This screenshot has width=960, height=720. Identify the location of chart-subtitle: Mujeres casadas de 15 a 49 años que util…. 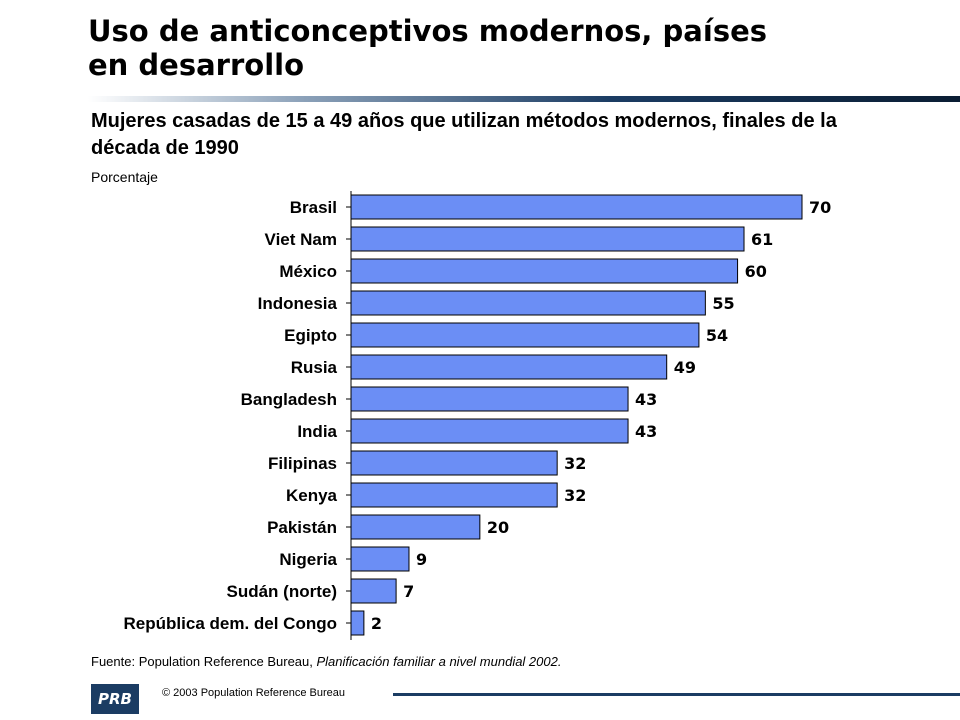
(464, 134).